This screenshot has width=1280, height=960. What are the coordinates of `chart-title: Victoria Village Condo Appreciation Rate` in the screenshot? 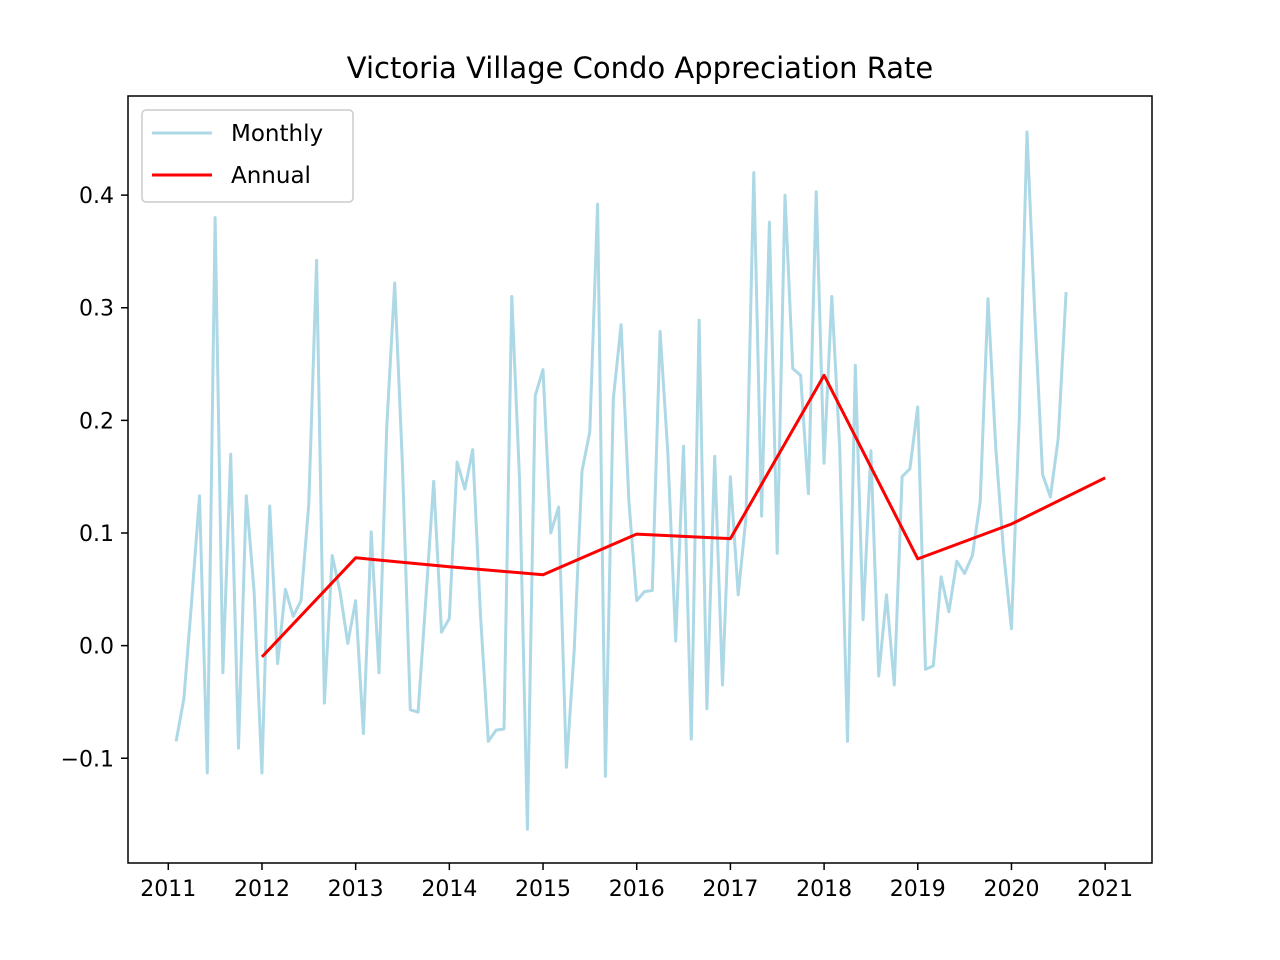 It's located at (640, 68).